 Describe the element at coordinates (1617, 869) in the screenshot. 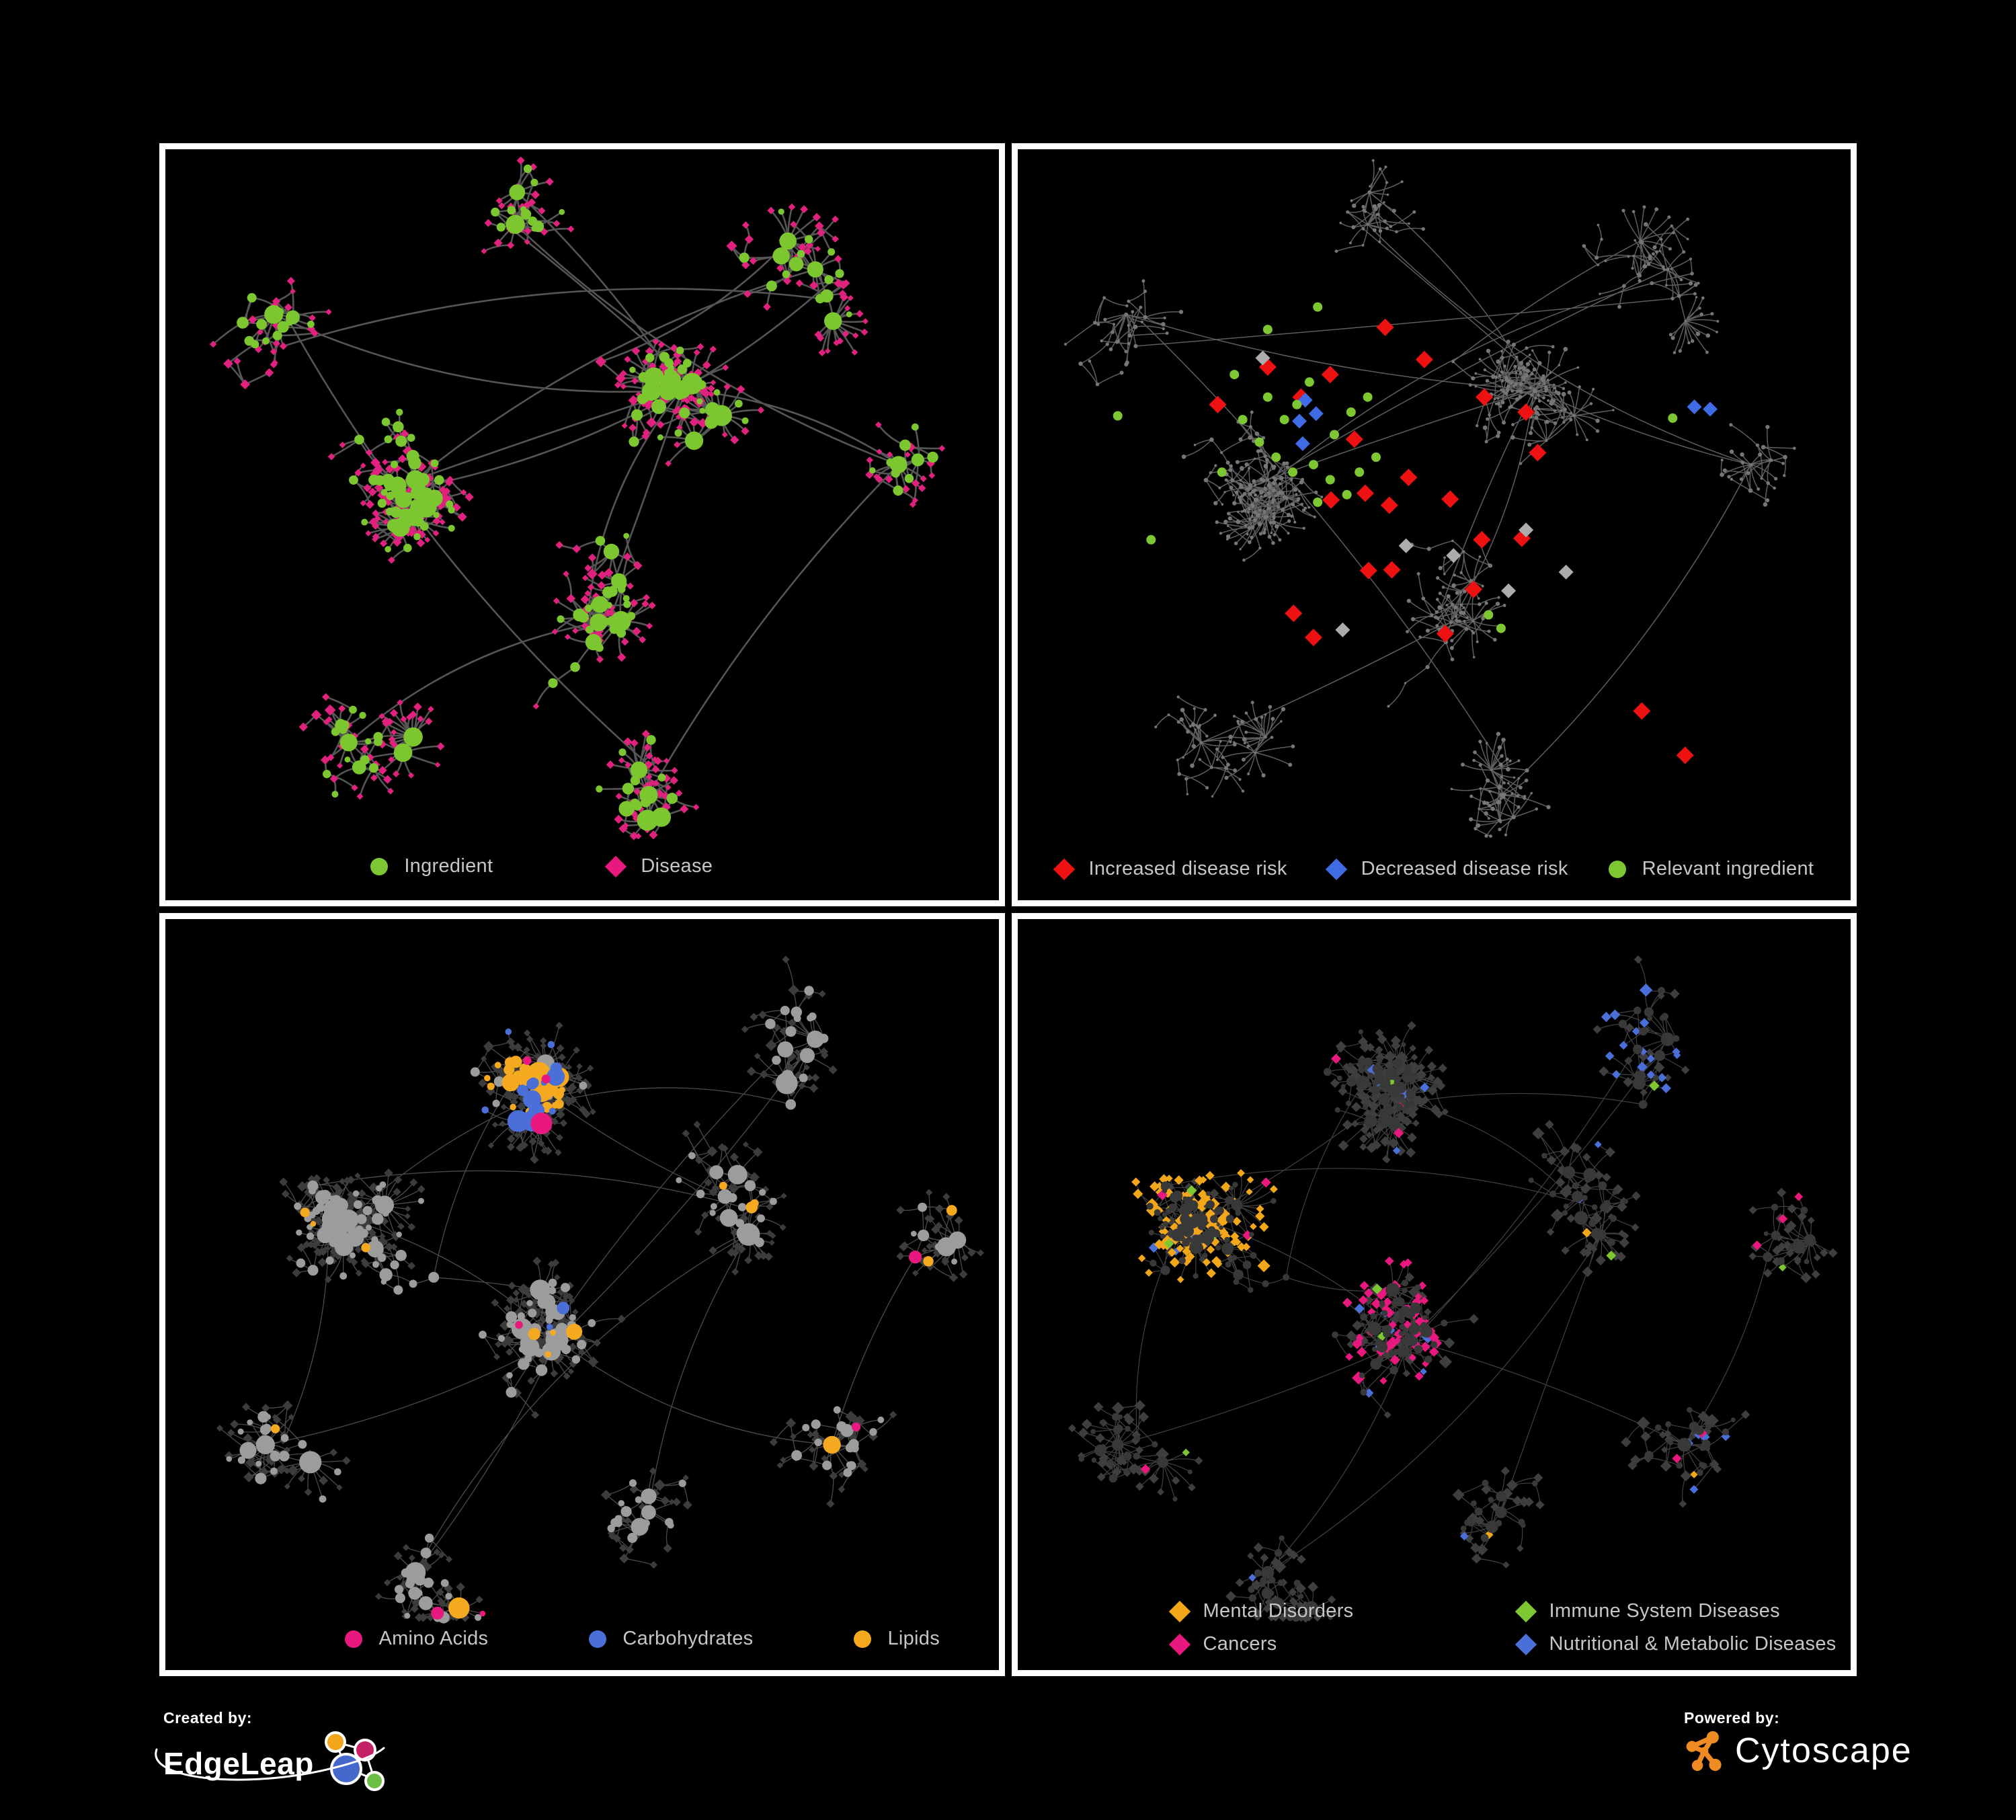

I see `relevant-ingredient-swatch-icon` at that location.